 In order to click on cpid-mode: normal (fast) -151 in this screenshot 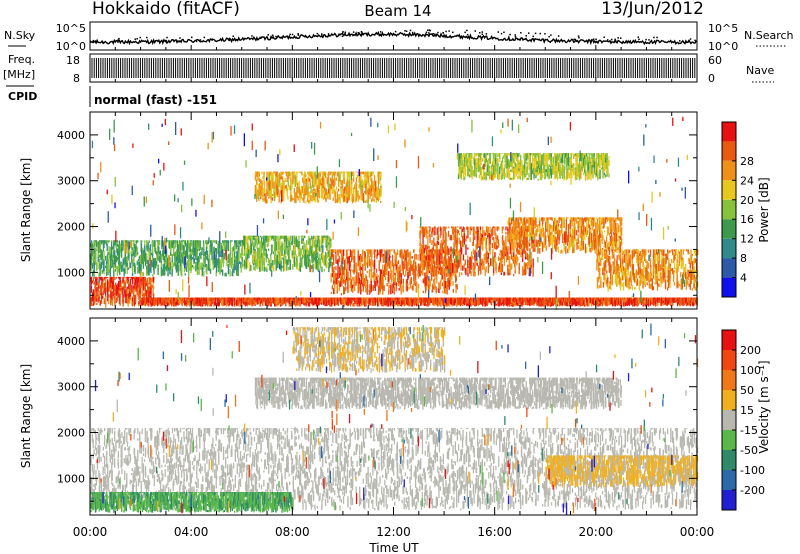, I will do `click(155, 100)`.